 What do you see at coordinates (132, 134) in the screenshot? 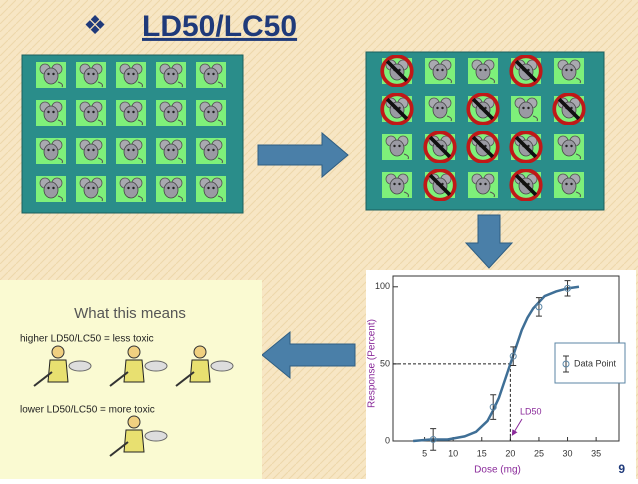
I see `mouse-grid-before` at bounding box center [132, 134].